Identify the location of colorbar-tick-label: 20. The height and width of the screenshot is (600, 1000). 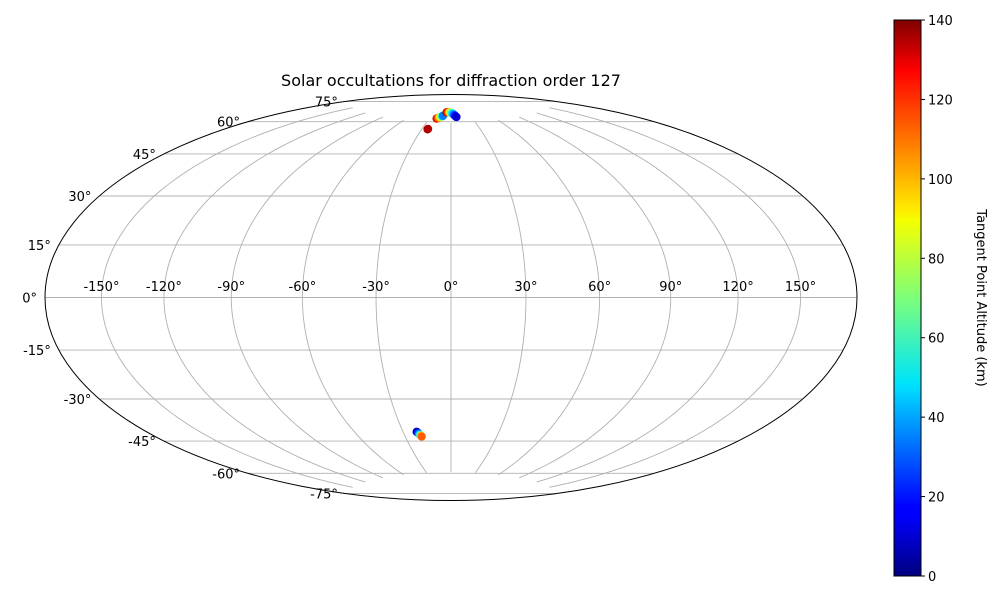
(936, 498).